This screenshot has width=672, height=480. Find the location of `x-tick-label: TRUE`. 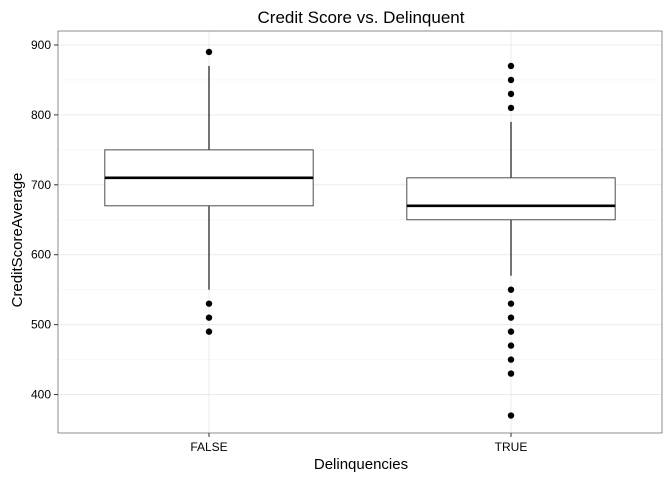

x-tick-label: TRUE is located at coordinates (511, 447).